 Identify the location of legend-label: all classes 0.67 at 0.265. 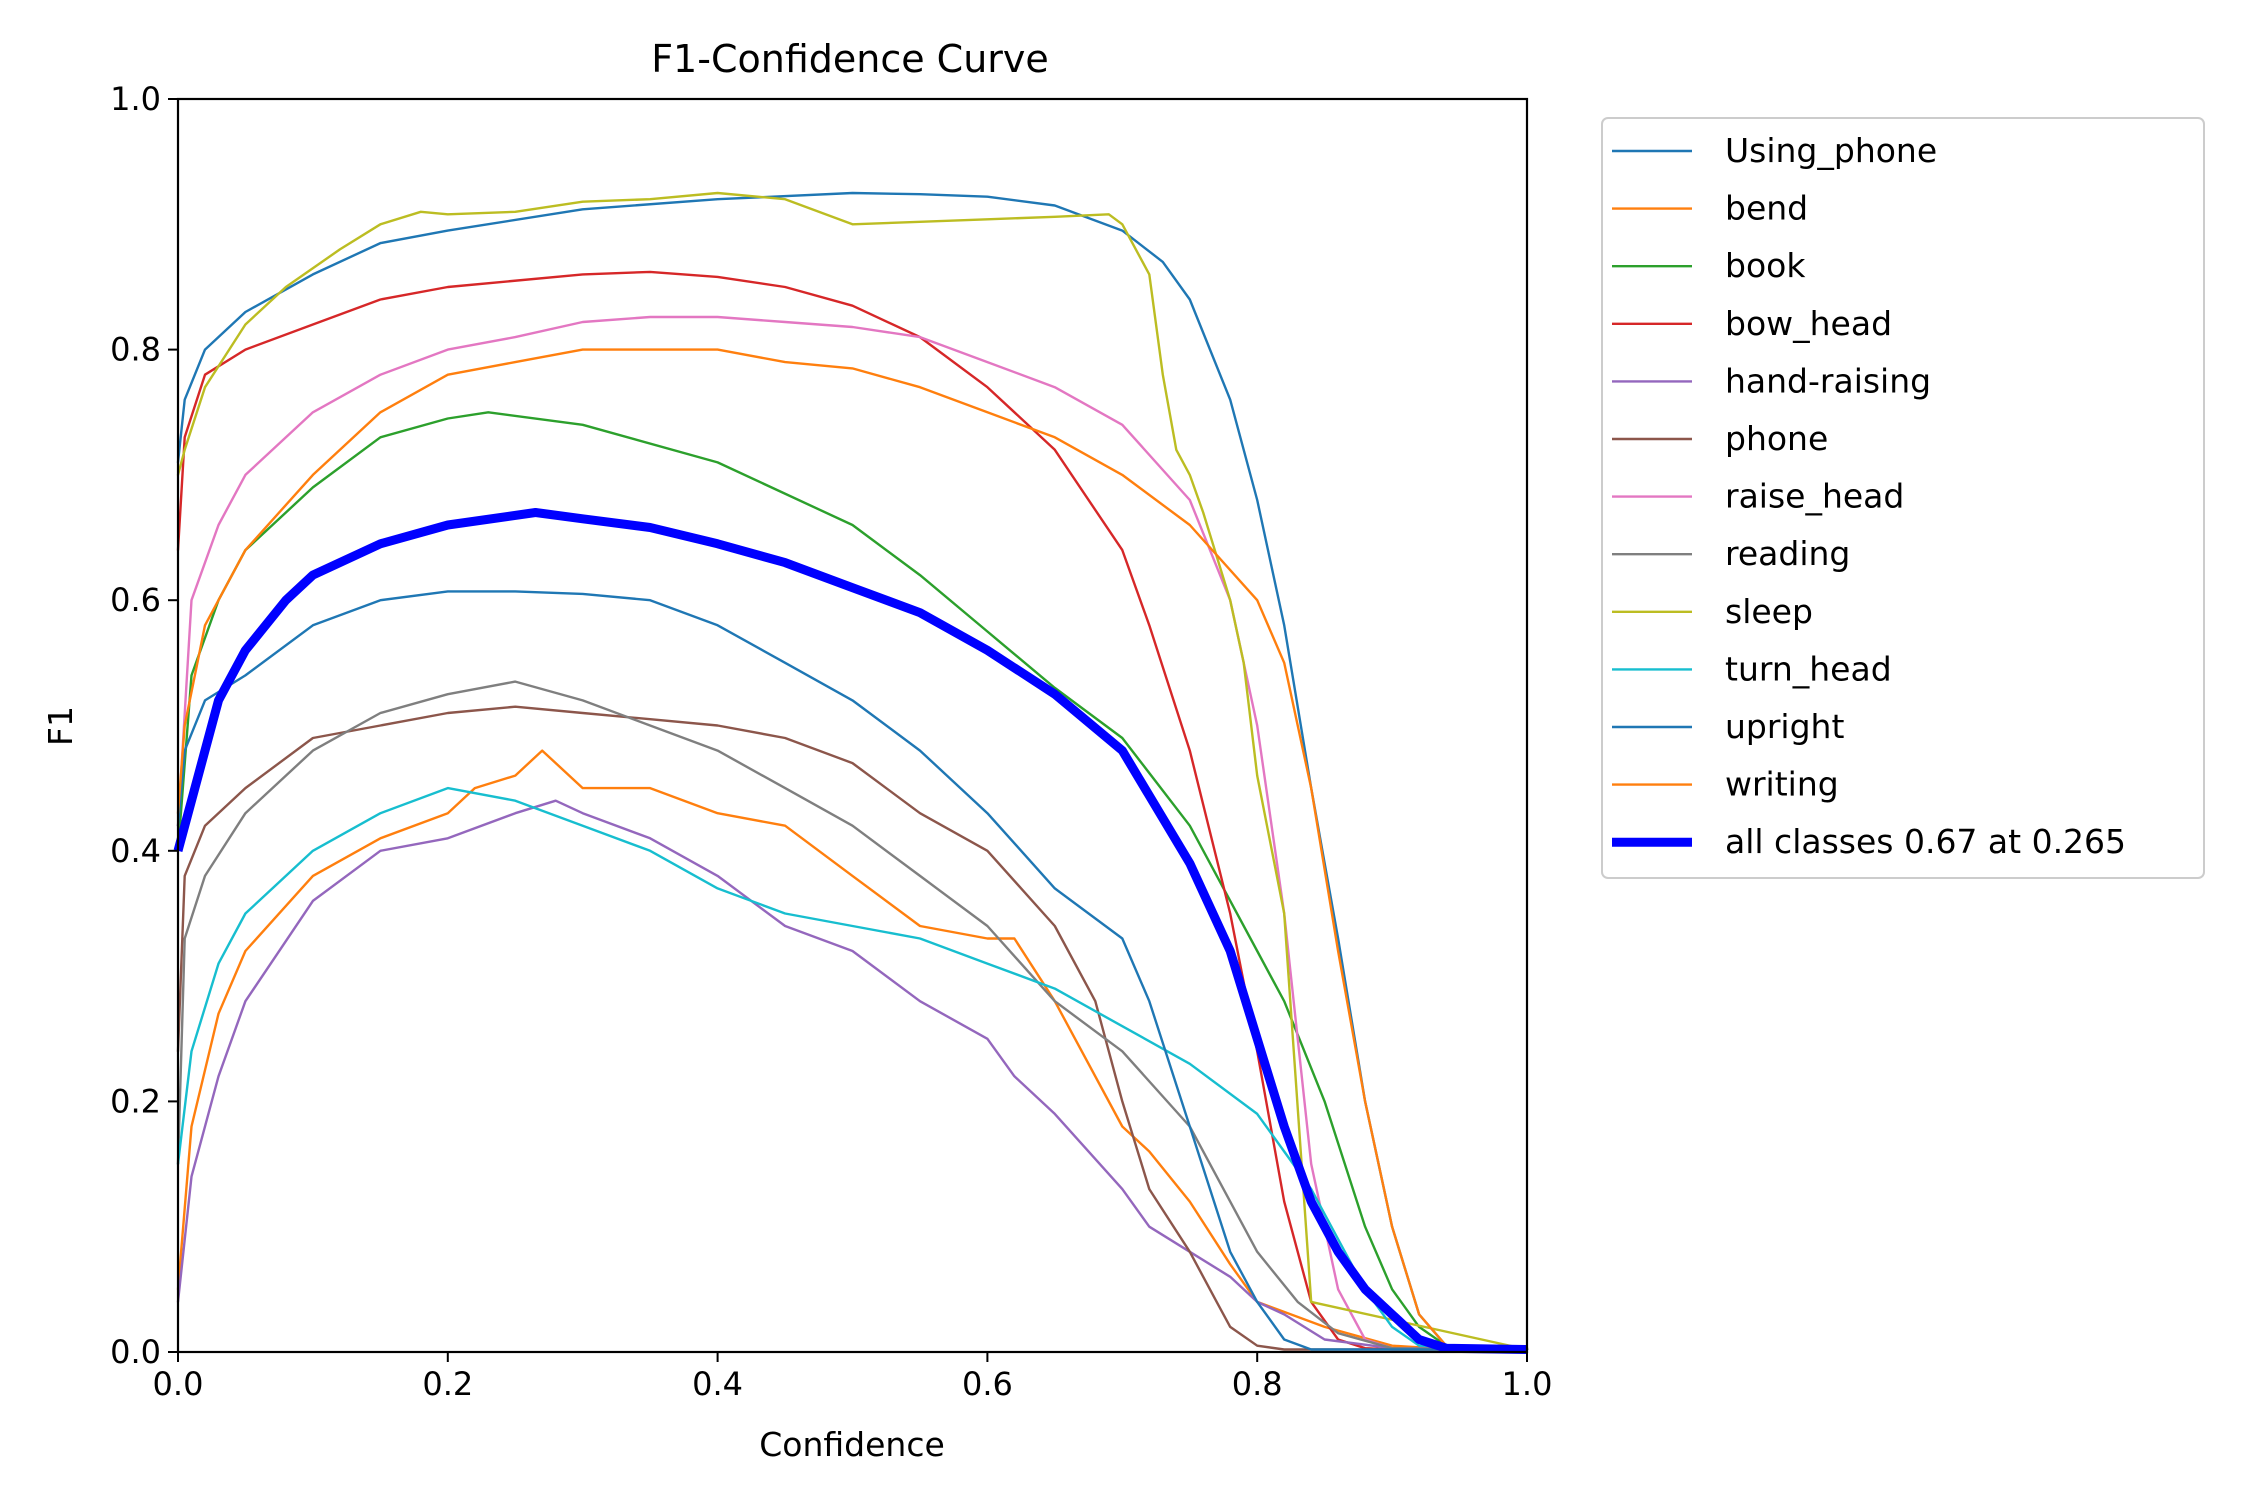
(1925, 841).